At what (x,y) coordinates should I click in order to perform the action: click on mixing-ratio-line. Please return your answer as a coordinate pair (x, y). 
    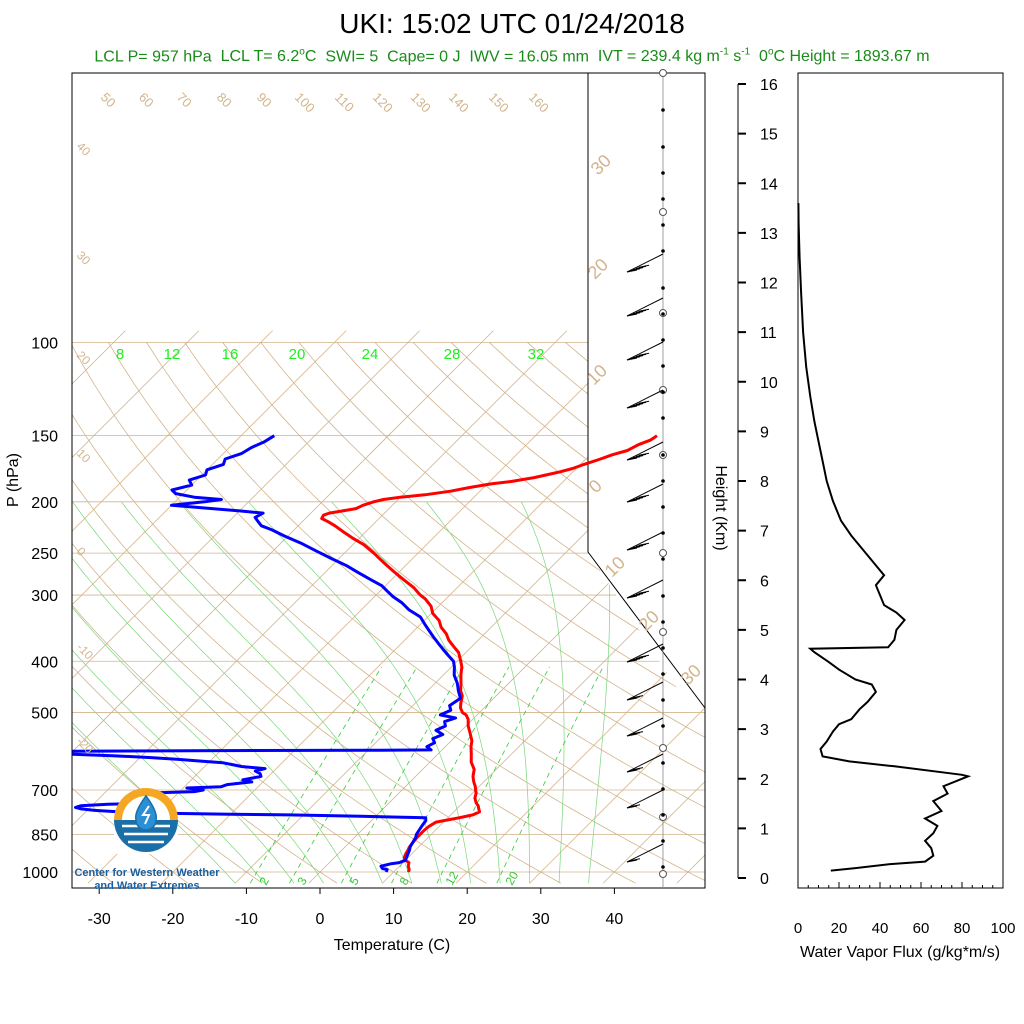
    Looking at the image, I should click on (315, 775).